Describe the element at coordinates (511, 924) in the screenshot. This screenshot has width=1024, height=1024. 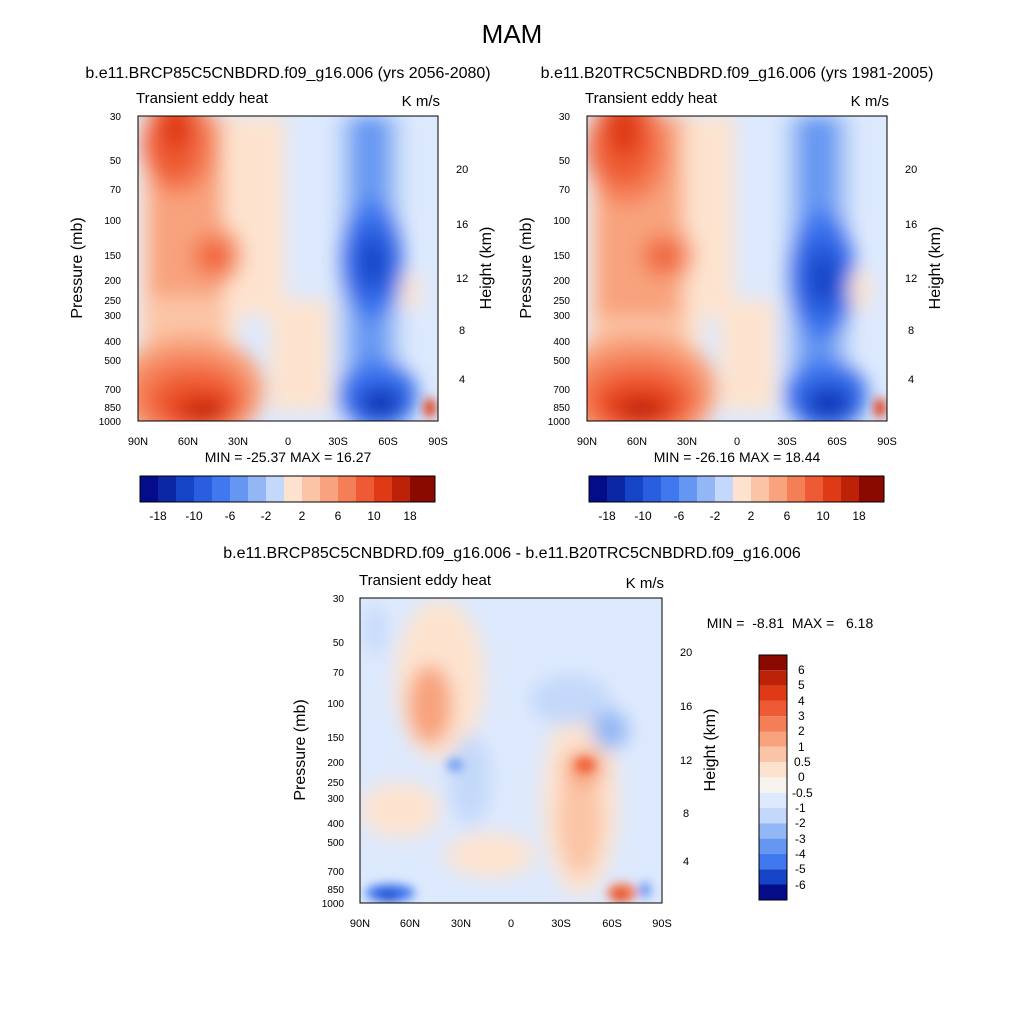
I see `x-tick-label: 0` at that location.